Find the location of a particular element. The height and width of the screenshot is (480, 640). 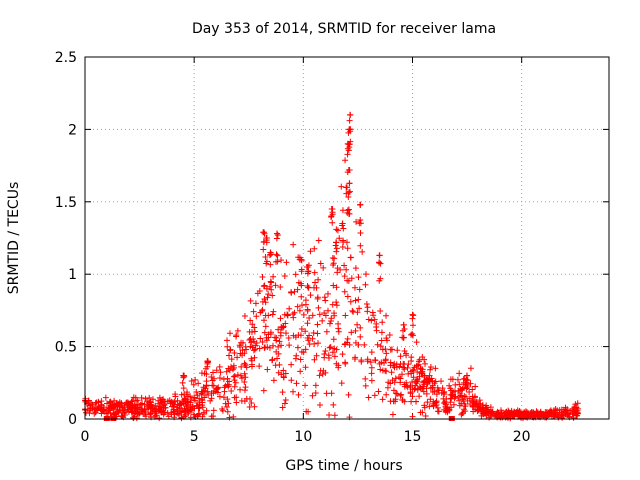

x-tick-label: 15 is located at coordinates (413, 437).